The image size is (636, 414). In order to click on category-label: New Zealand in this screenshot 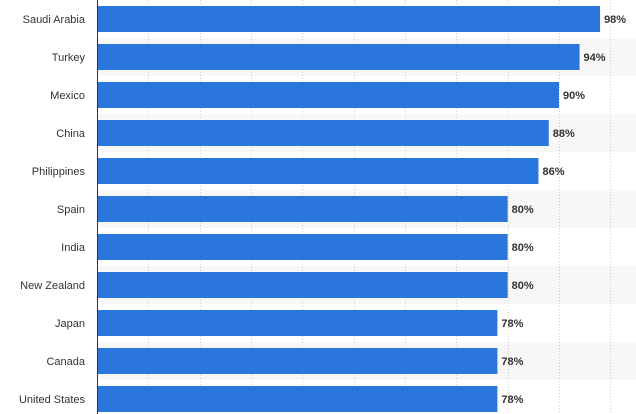, I will do `click(52, 286)`.